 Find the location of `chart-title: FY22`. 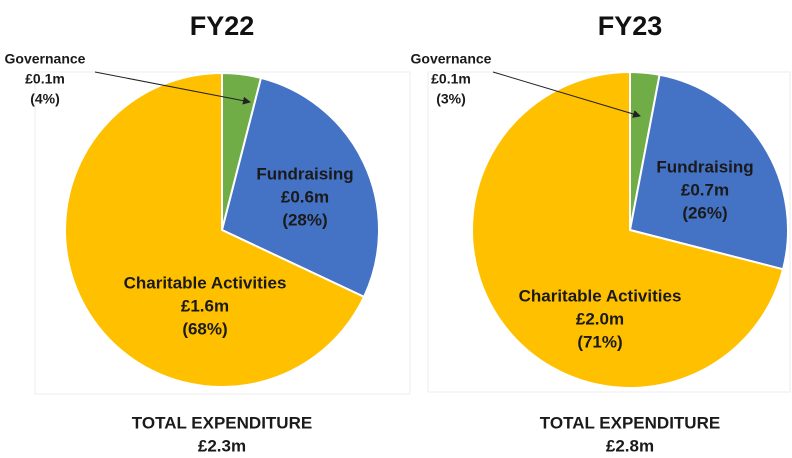

chart-title: FY22 is located at coordinates (222, 26).